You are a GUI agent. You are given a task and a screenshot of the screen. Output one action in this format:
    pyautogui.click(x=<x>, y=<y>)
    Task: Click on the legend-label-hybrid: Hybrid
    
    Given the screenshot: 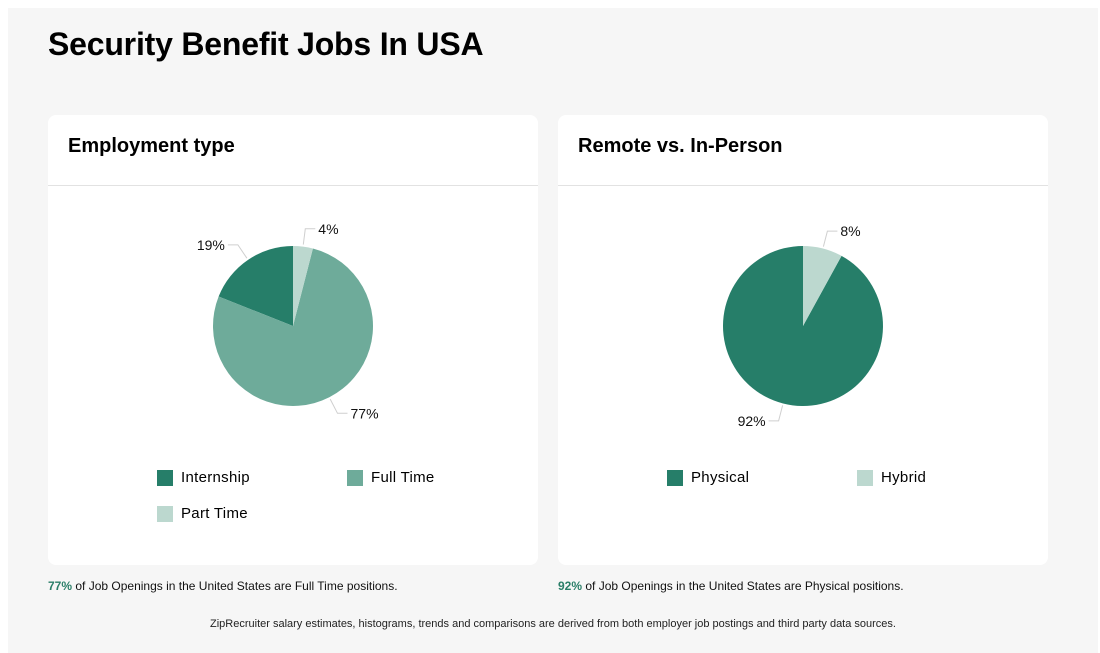 What is the action you would take?
    pyautogui.click(x=904, y=477)
    